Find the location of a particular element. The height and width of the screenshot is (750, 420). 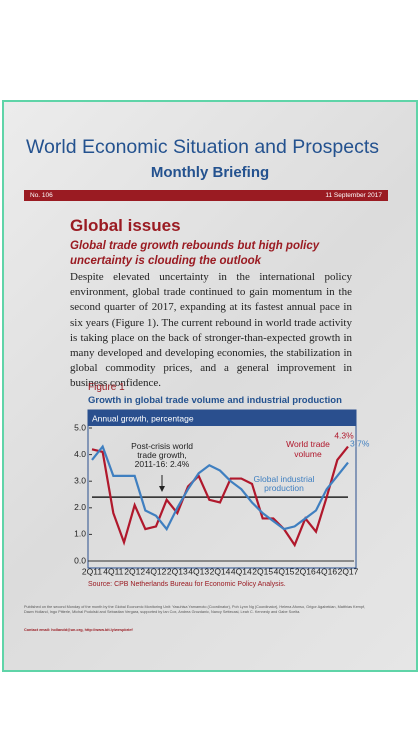

x-tick-label: 4Q14 is located at coordinates (241, 571).